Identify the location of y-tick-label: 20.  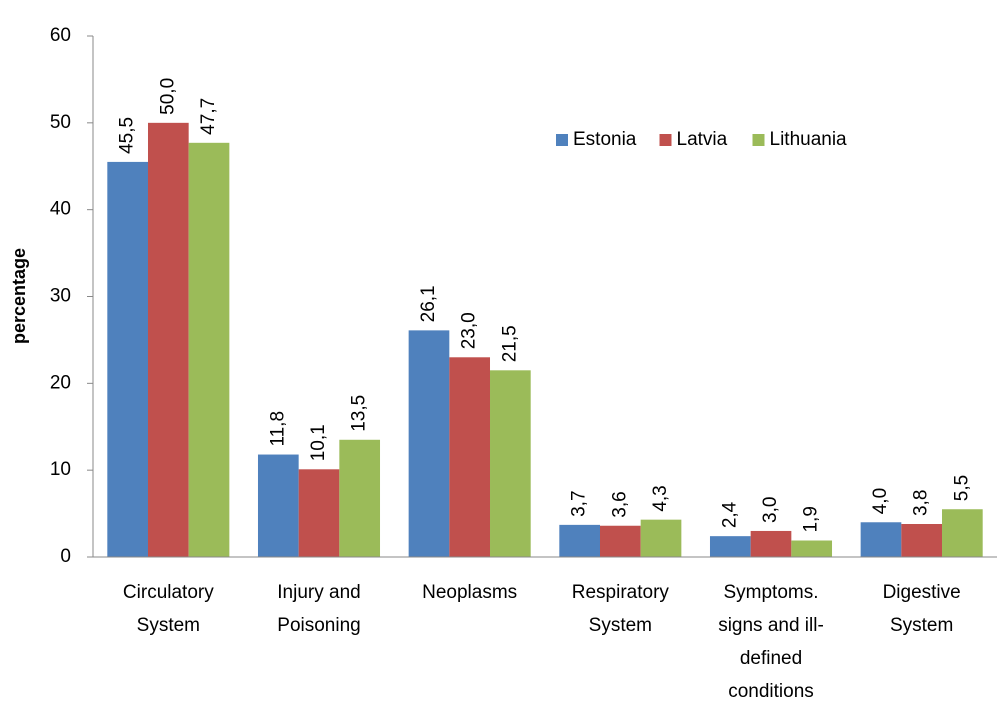
(60, 382).